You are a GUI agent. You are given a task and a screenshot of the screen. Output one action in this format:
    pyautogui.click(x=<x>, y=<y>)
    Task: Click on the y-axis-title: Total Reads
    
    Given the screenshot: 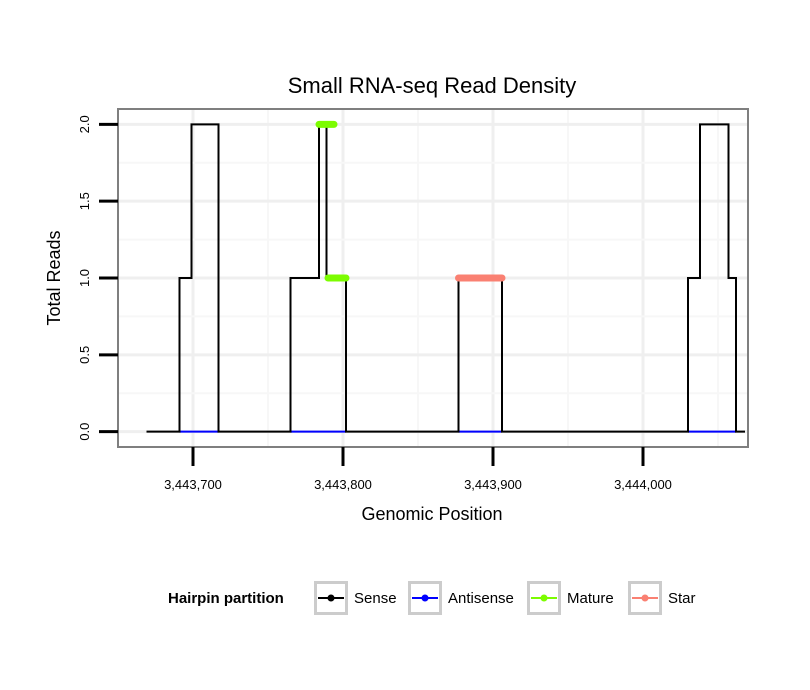 What is the action you would take?
    pyautogui.click(x=54, y=277)
    